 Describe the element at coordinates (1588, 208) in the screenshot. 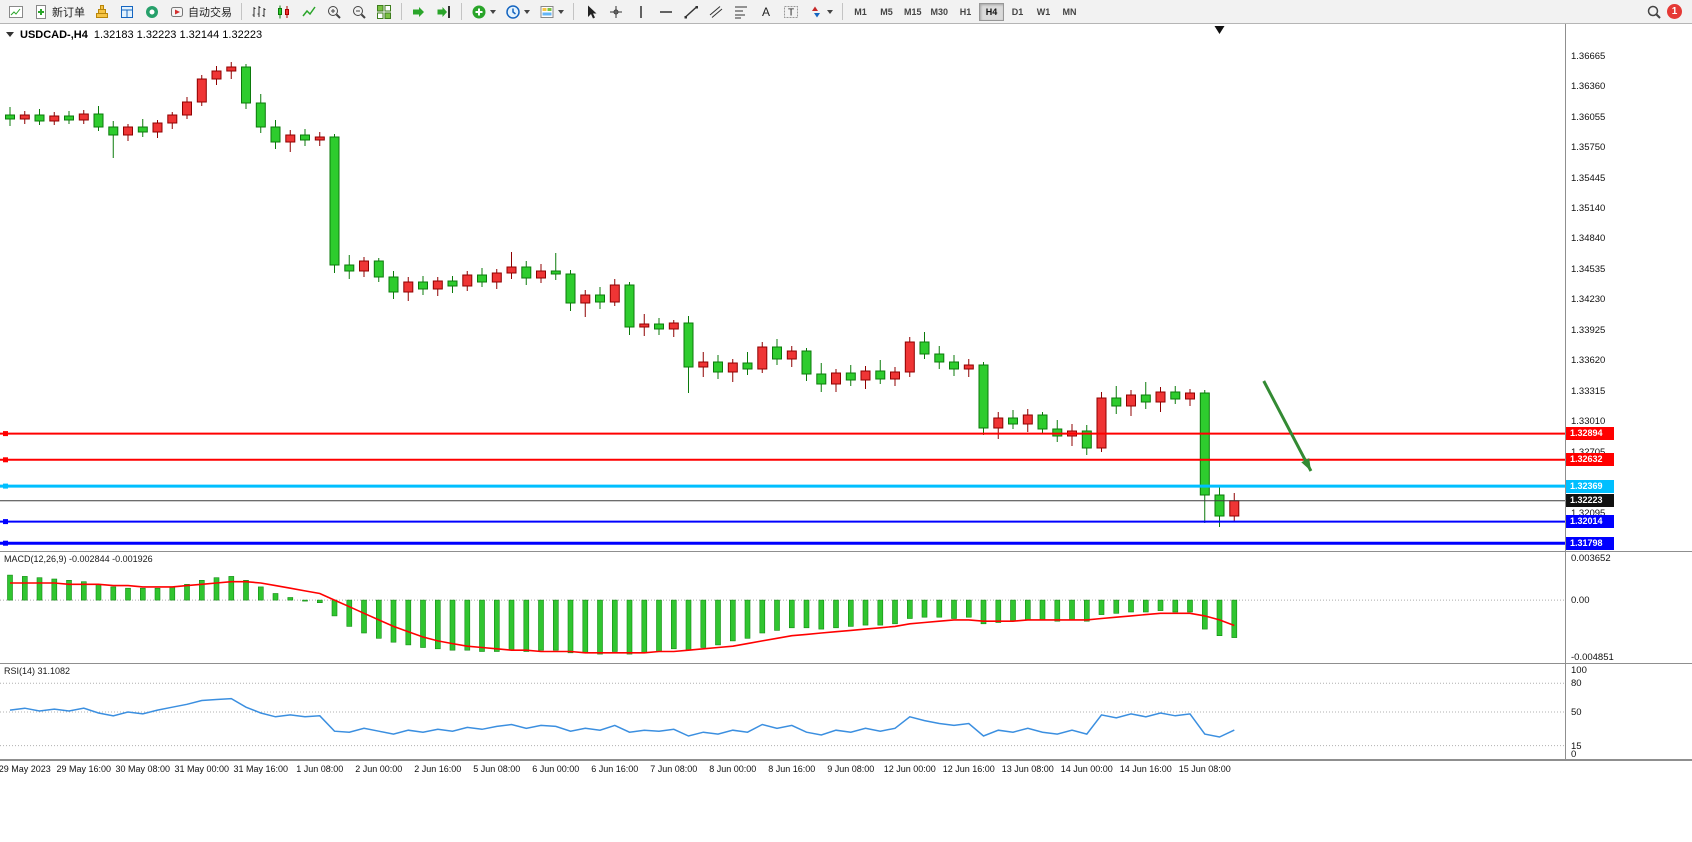

I see `axis-tick: 1.35140` at that location.